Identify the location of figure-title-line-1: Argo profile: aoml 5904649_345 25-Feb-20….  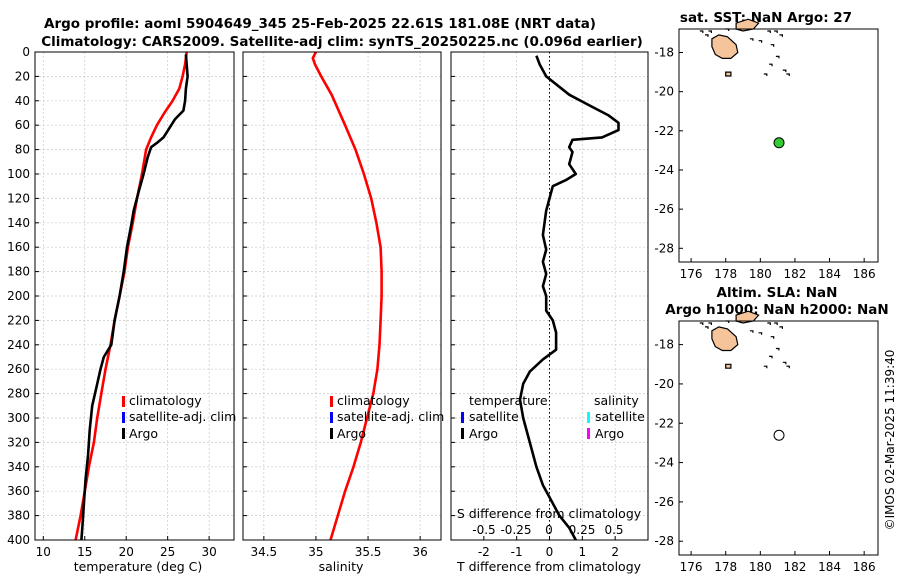
(320, 24).